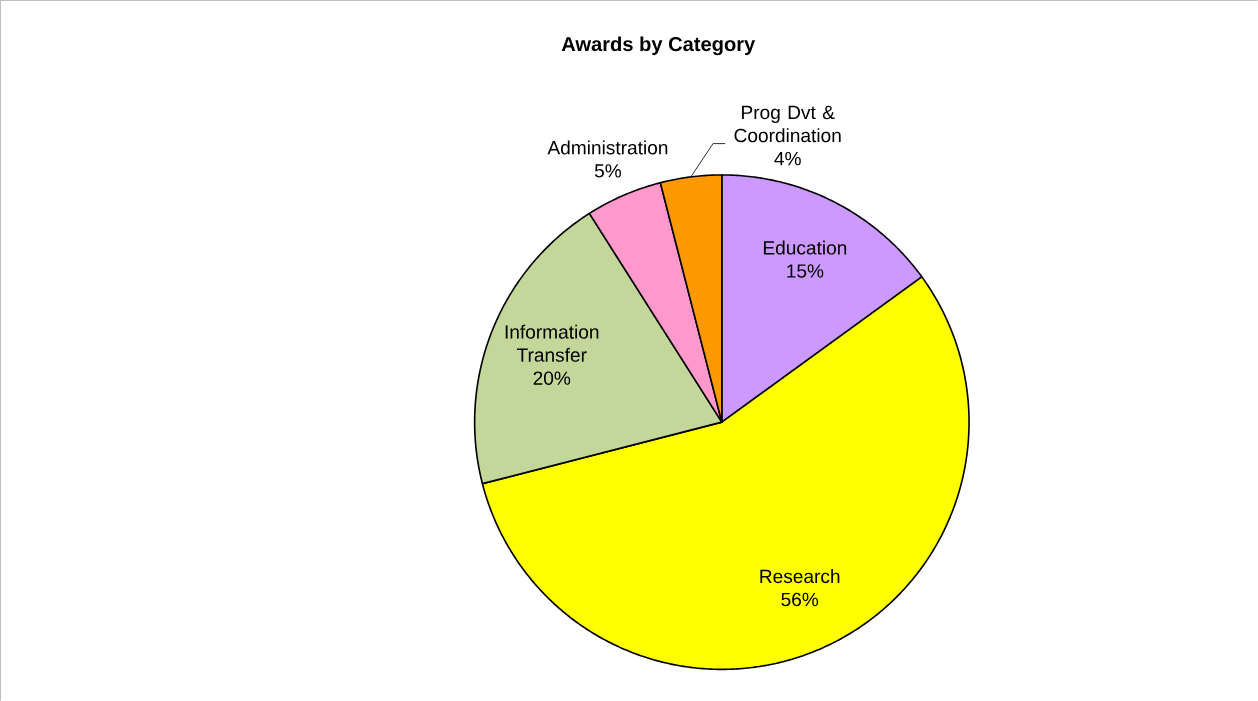 The image size is (1258, 701). I want to click on data-label: 4%, so click(787, 158).